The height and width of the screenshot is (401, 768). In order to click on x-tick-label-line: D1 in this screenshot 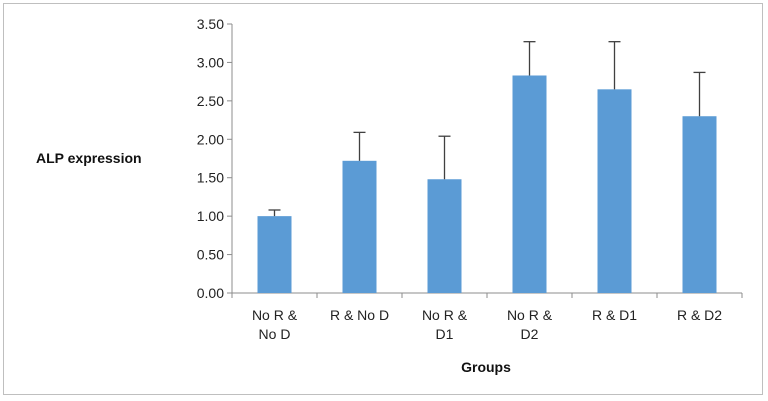, I will do `click(445, 334)`.